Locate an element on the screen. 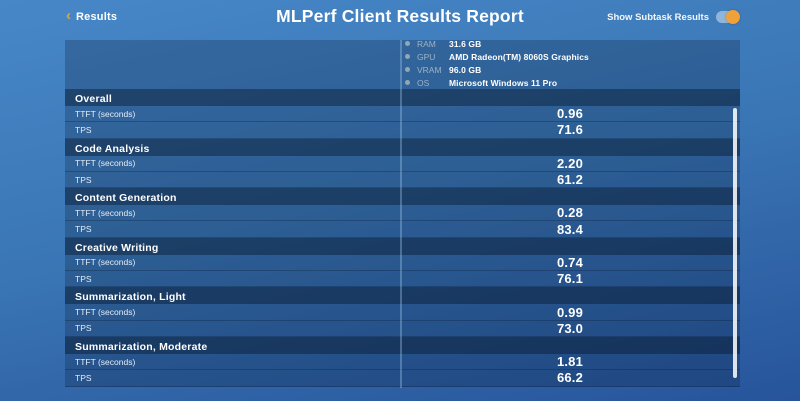  system-info-value: 96.0 GB is located at coordinates (465, 69).